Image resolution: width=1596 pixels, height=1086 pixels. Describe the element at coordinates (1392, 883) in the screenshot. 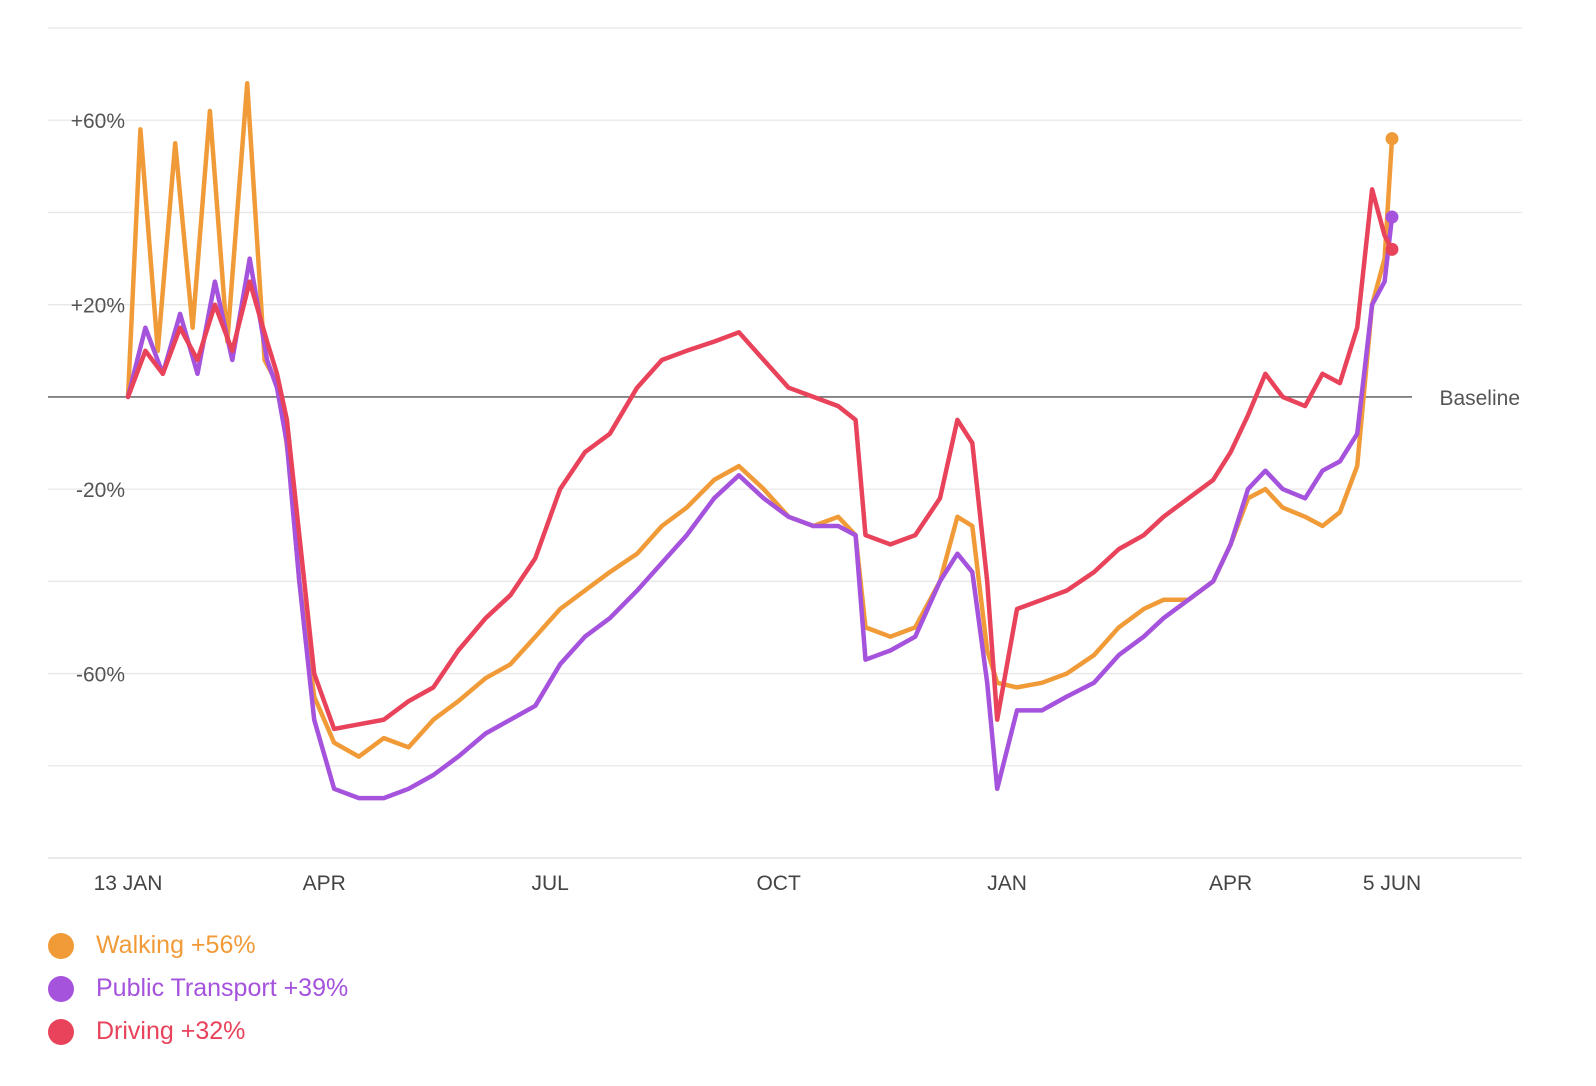

I see `x-tick-label: 5 JUN` at that location.